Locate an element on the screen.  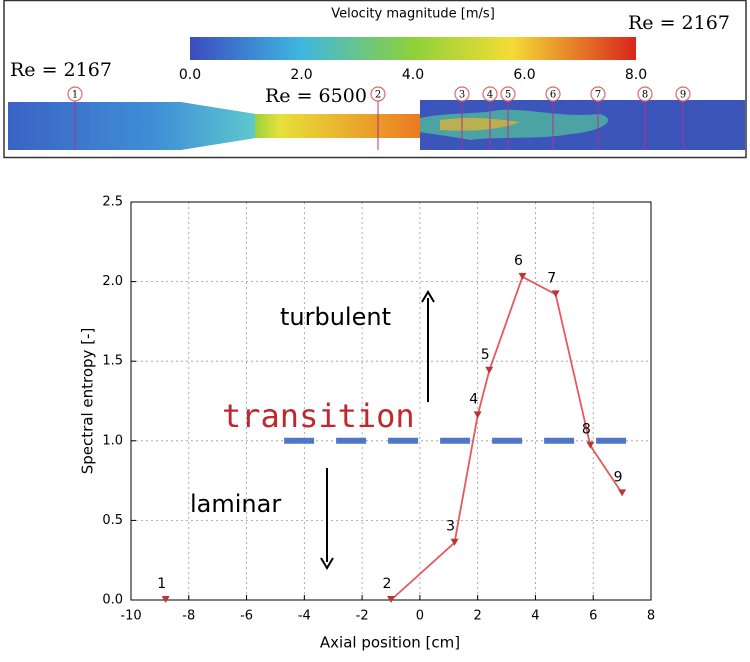
point-label: 1 is located at coordinates (161, 584).